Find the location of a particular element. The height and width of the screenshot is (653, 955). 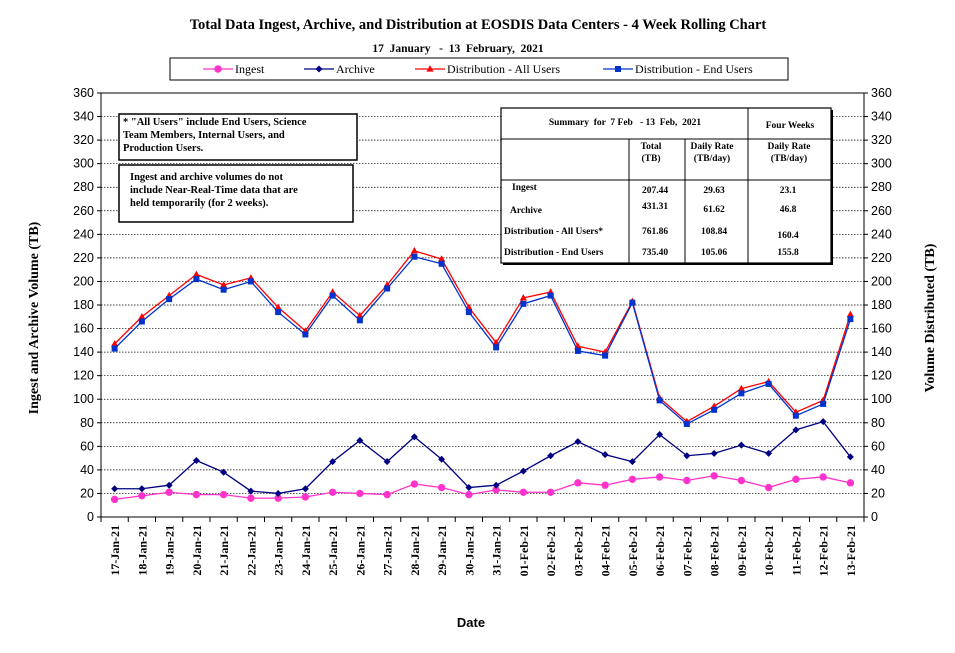

note-nrt-line-3: held temporarily (for 2 weeks). is located at coordinates (199, 203).